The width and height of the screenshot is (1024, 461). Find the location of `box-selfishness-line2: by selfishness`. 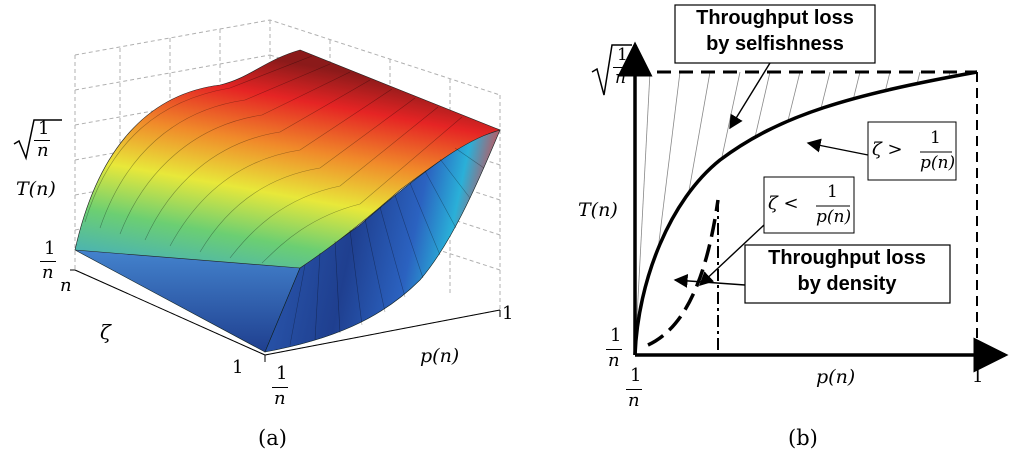

box-selfishness-line2: by selfishness is located at coordinates (775, 44).